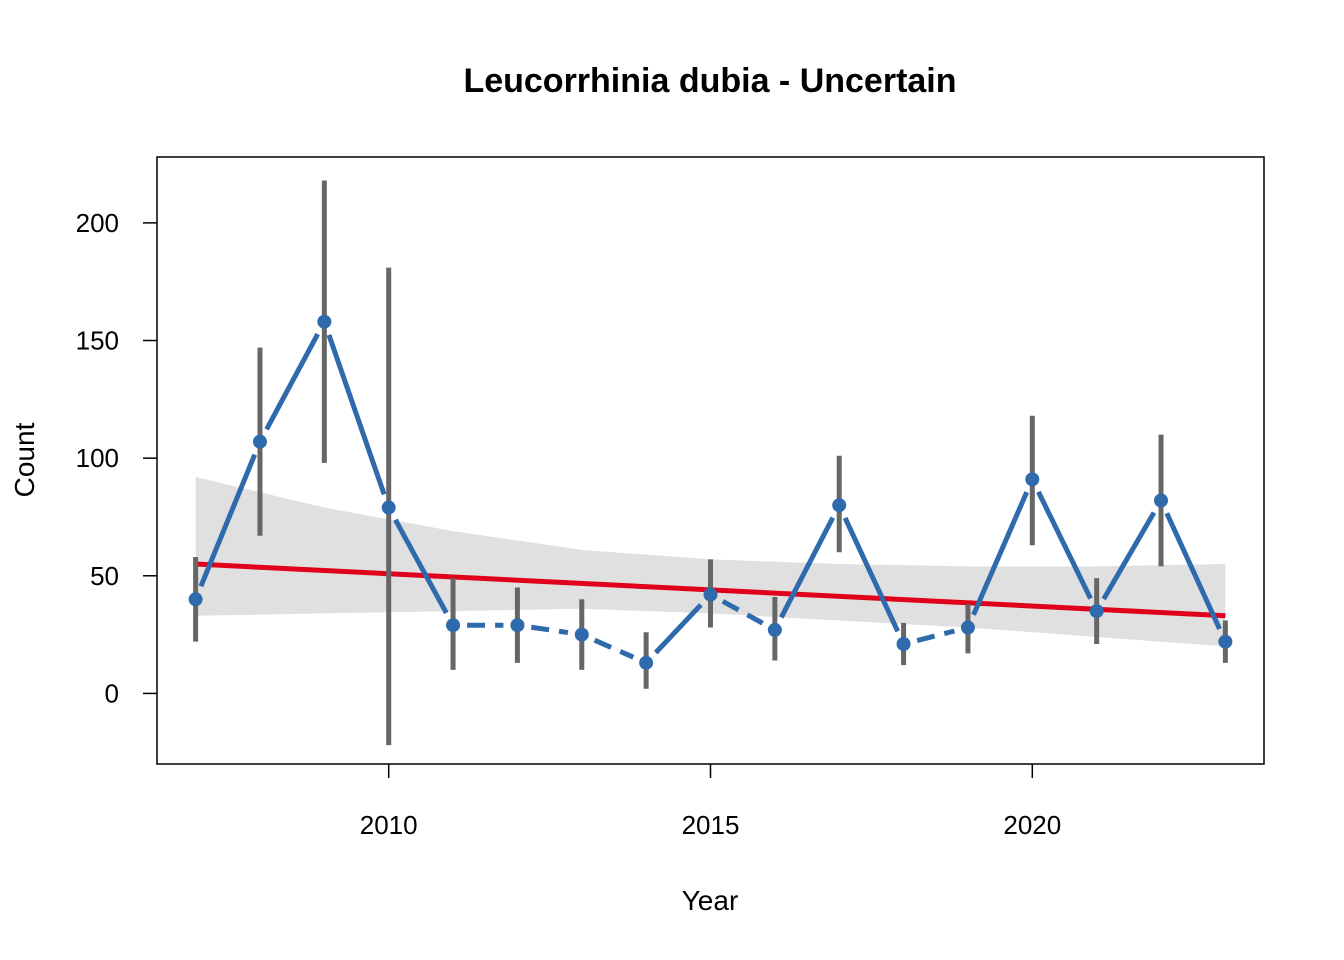  I want to click on y-tick-label: 200, so click(97, 223).